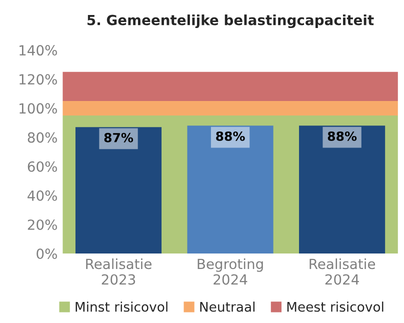 This screenshot has width=404, height=323. What do you see at coordinates (42, 224) in the screenshot?
I see `y-tick-label: 20%` at bounding box center [42, 224].